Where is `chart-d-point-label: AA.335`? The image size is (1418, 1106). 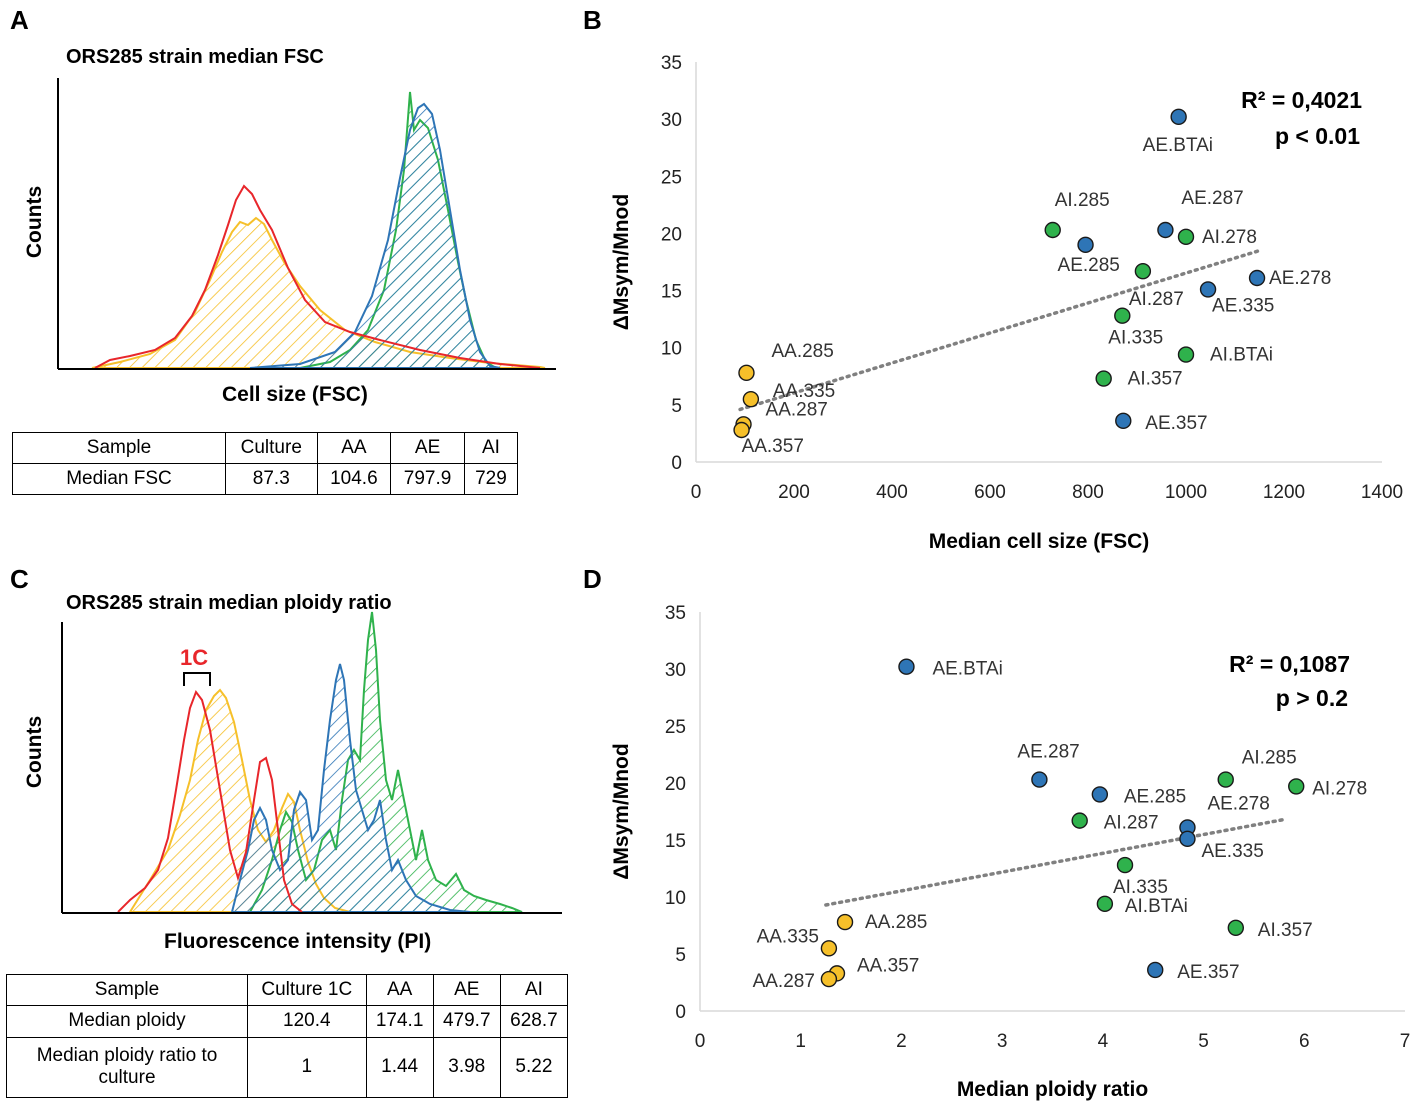 chart-d-point-label: AA.335 is located at coordinates (788, 936).